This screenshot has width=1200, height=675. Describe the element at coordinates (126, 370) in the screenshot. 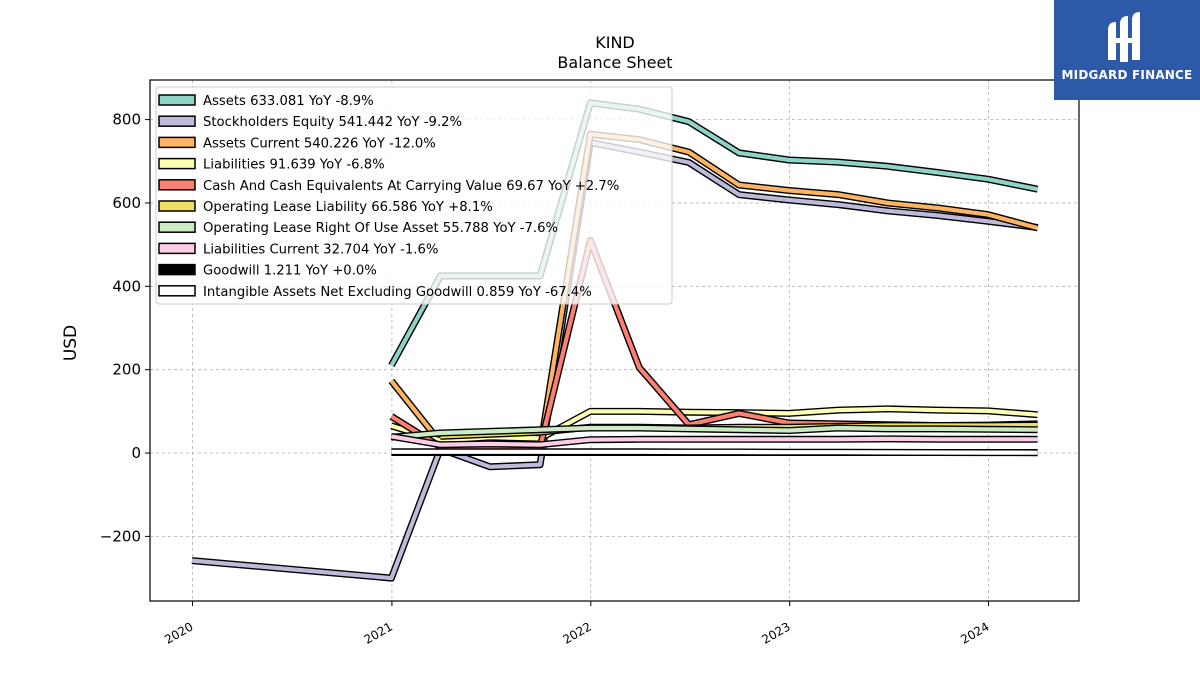

I see `y-tick-label: 200` at that location.